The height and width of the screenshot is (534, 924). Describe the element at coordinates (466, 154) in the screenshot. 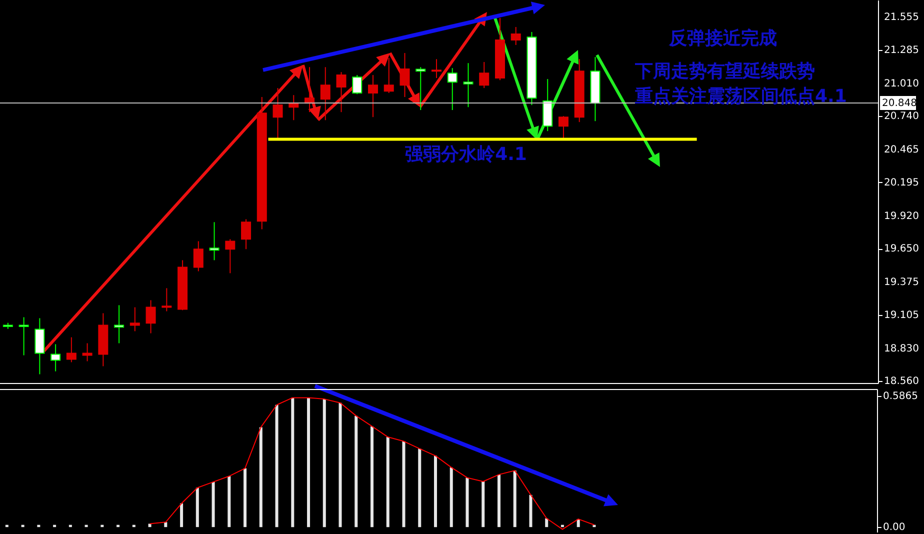

I see `ref-line-label: 强弱分水岭4.1` at that location.